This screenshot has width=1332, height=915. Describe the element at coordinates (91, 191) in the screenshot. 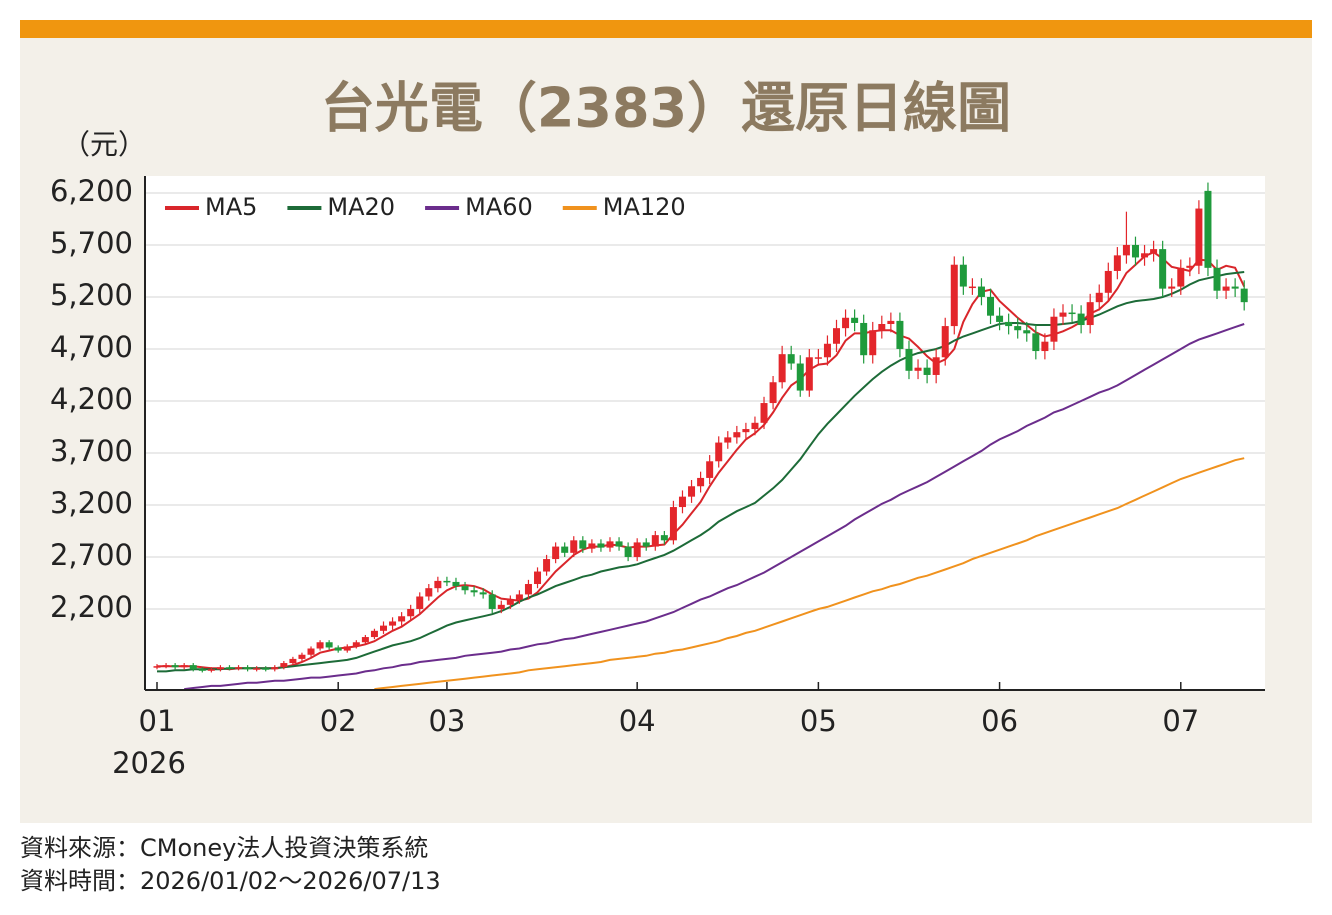

I see `y-tick-label: 6,200` at that location.